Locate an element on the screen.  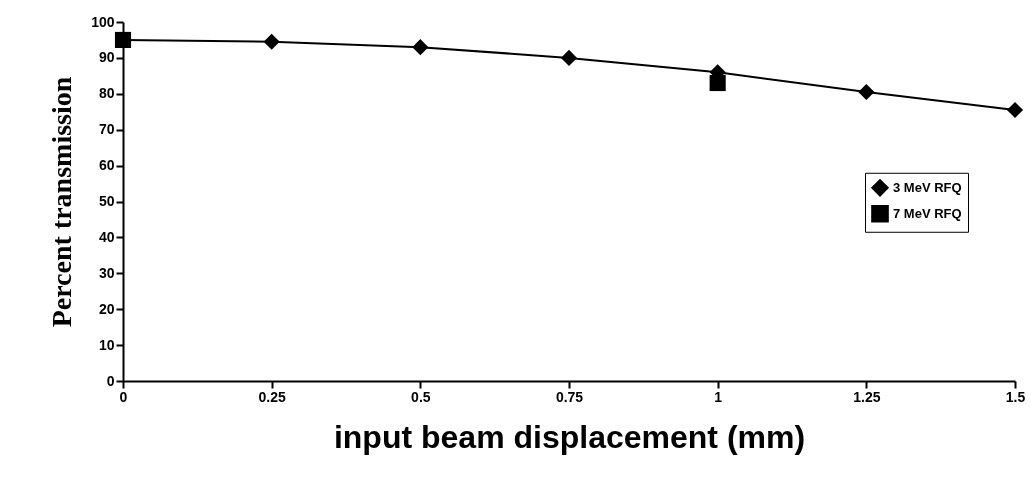
x-axis-title: input beam displacement (mm) is located at coordinates (569, 436).